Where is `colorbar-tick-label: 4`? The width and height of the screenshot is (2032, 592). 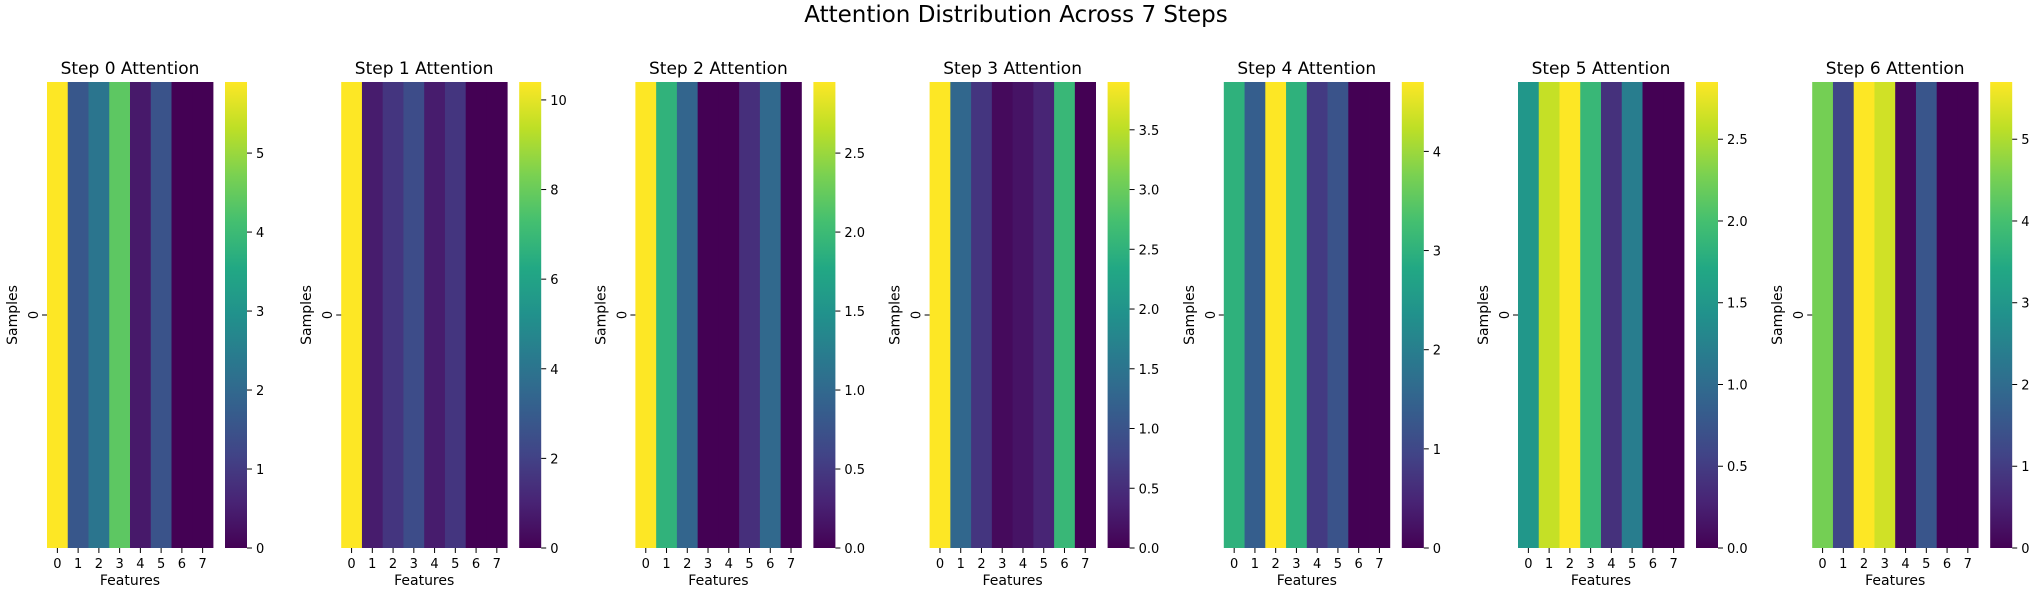
colorbar-tick-label: 4 is located at coordinates (1437, 152).